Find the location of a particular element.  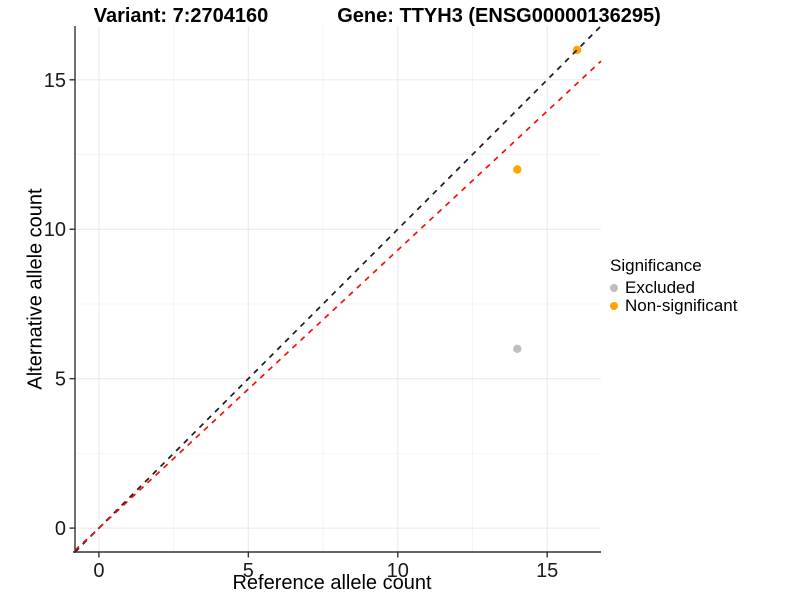

x-tick-label: 5 is located at coordinates (248, 571).